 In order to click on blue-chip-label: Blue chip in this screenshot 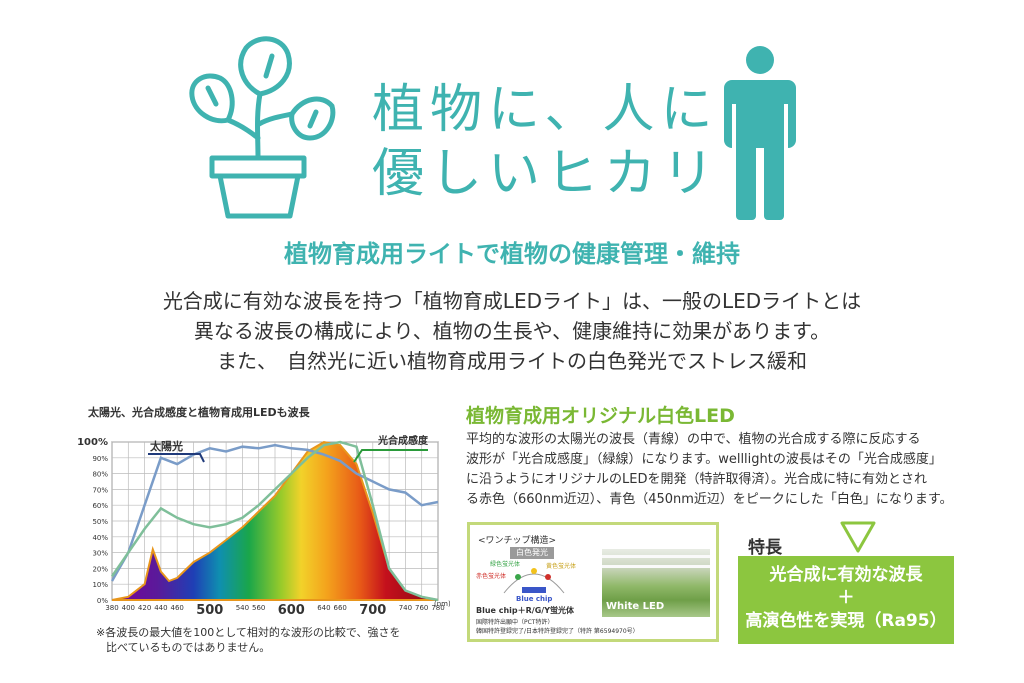, I will do `click(534, 599)`.